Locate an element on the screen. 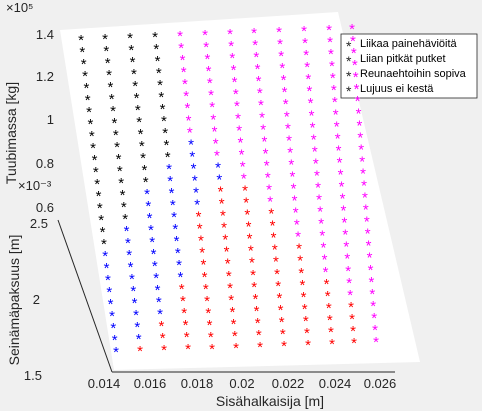 This screenshot has width=482, height=411. legend-marker: * is located at coordinates (349, 61).